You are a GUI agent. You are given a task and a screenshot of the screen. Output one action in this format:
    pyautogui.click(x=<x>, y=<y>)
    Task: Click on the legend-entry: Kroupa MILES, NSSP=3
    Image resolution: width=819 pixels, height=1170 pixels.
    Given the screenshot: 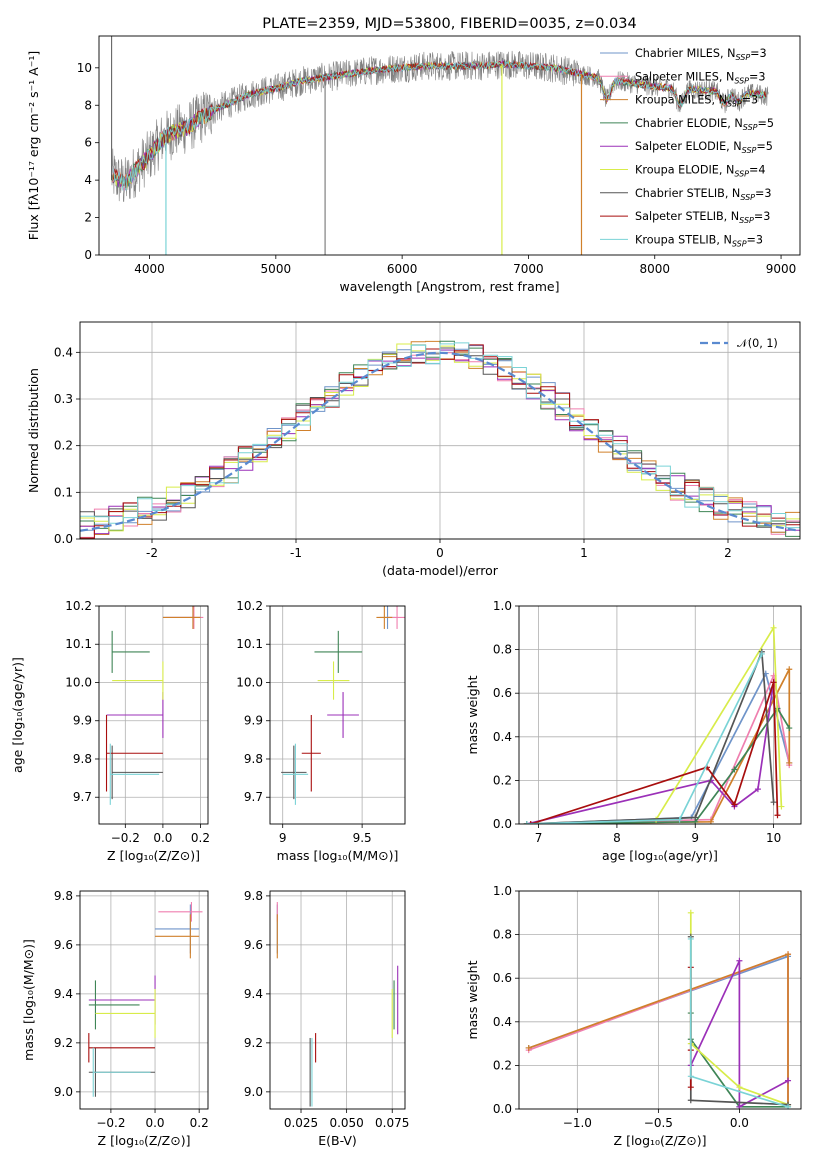 What is the action you would take?
    pyautogui.click(x=696, y=101)
    